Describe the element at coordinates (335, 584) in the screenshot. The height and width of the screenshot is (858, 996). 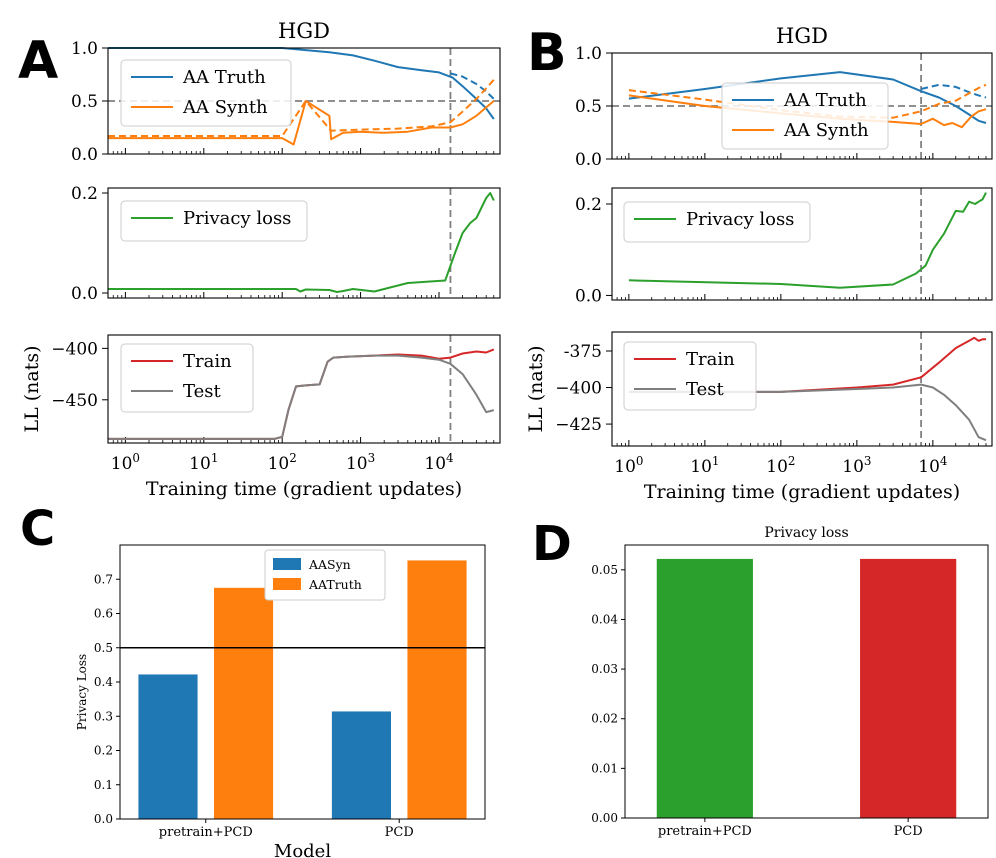
I see `legend-label: AATruth` at that location.